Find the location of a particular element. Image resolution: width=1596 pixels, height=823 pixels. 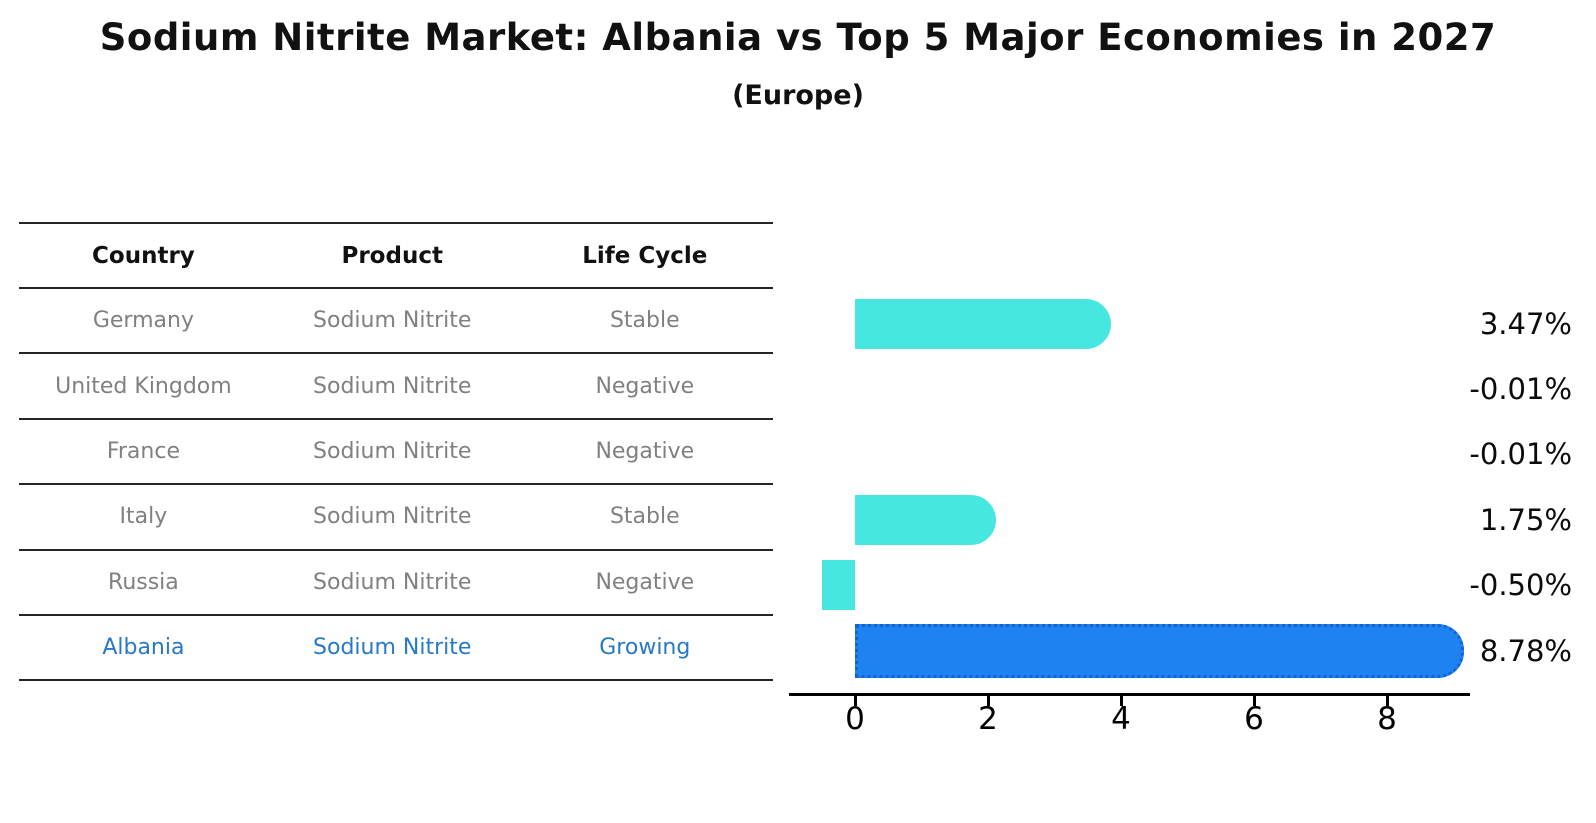

bar-albania-highlight is located at coordinates (1159, 650).